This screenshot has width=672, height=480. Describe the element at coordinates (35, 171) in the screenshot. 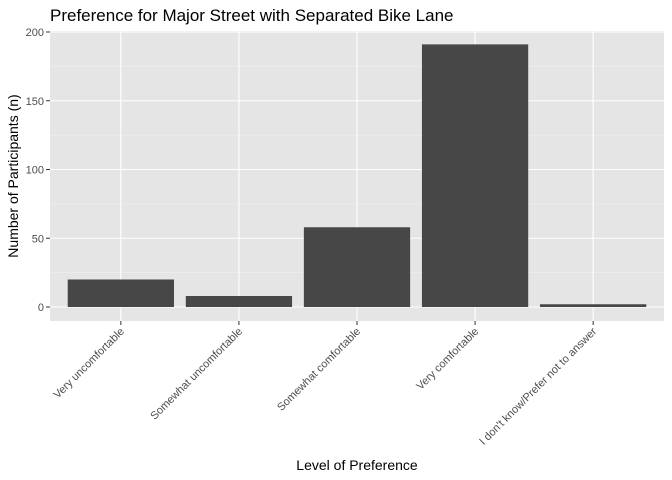

I see `y-tick-label: 100` at that location.